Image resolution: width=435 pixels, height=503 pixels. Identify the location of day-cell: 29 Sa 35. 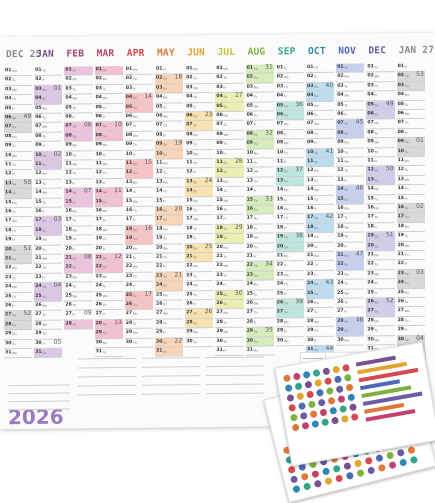
(259, 332).